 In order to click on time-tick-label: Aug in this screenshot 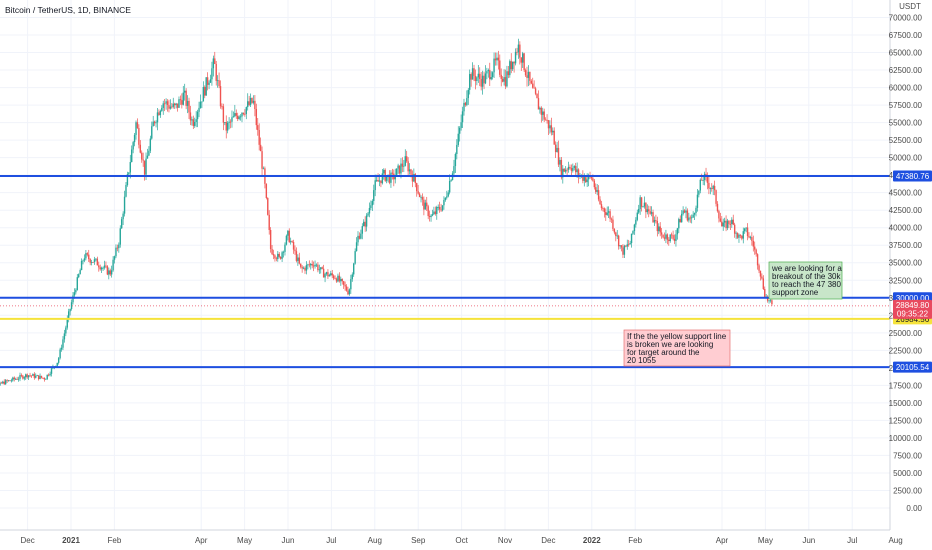, I will do `click(895, 540)`.